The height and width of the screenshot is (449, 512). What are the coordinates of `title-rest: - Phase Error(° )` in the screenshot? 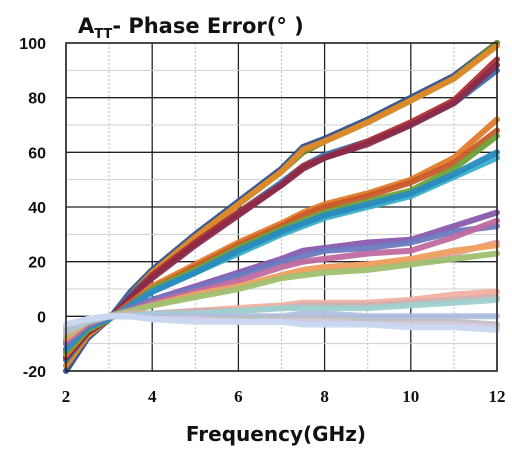 It's located at (207, 26).